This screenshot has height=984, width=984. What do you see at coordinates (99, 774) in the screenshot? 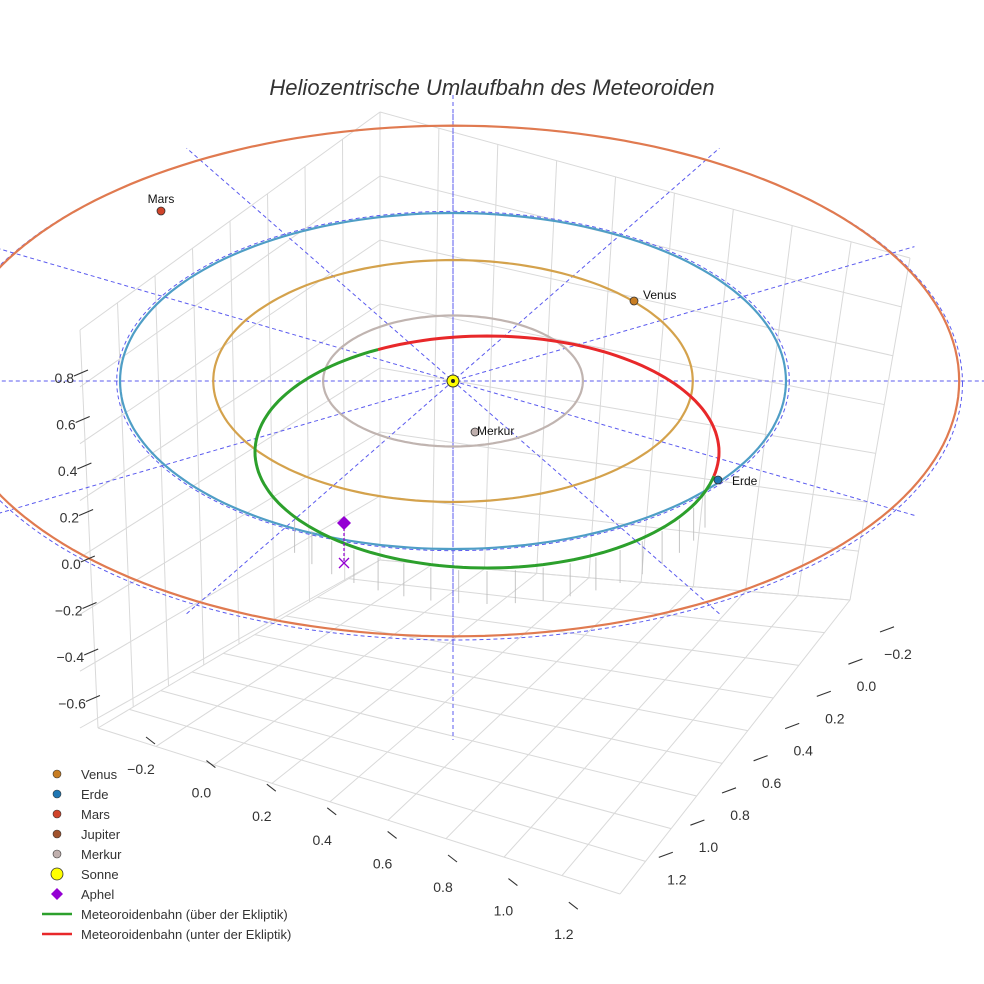
I see `legend-label: Venus` at bounding box center [99, 774].